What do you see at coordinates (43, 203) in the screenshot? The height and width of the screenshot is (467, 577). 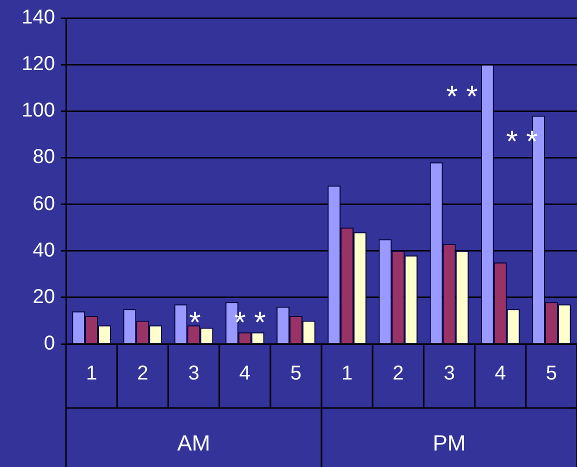 I see `y-tick-label: 60` at bounding box center [43, 203].